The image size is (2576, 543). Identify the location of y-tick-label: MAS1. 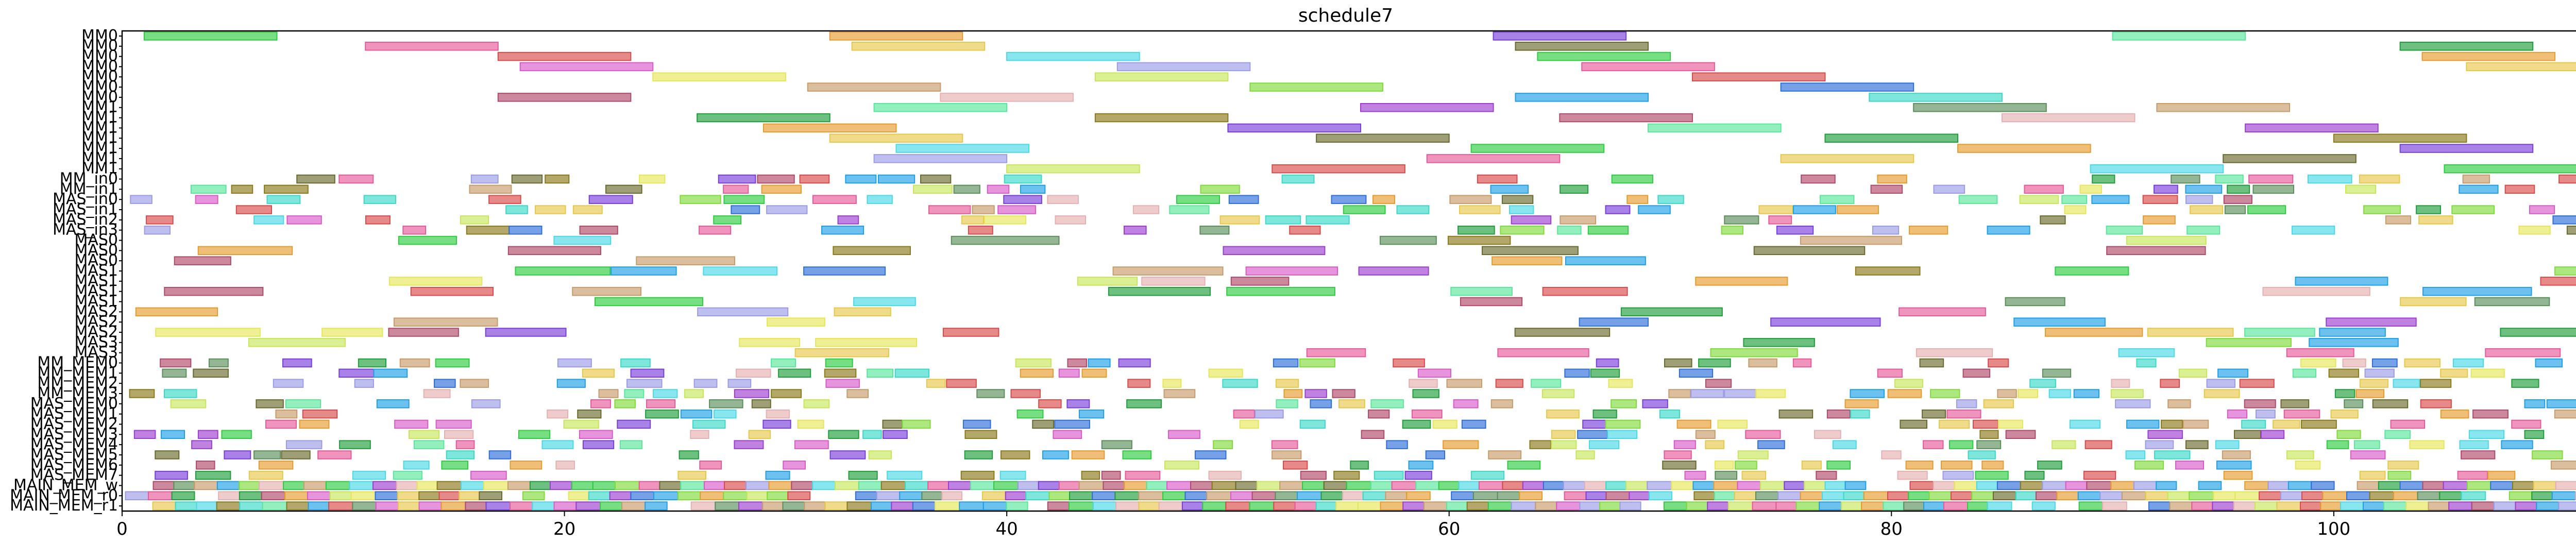
(96, 281).